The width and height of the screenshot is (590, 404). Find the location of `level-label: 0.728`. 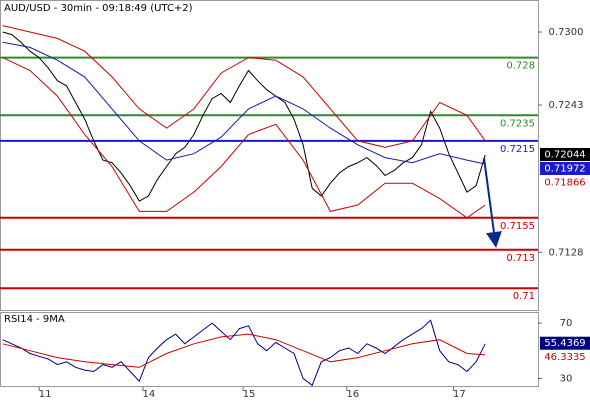

level-label: 0.728 is located at coordinates (520, 66).